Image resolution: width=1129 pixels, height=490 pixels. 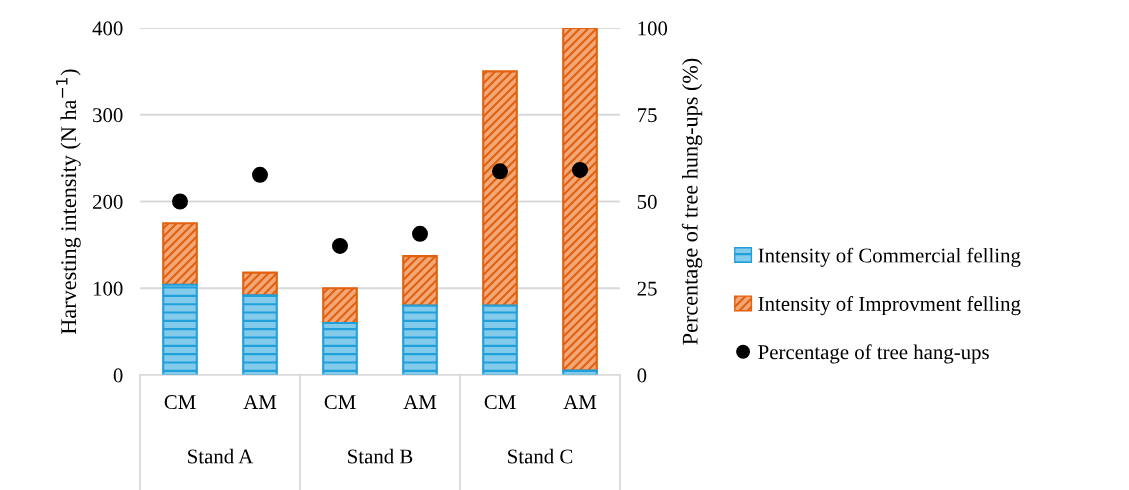 I want to click on y2-tick-label: 50, so click(x=647, y=201).